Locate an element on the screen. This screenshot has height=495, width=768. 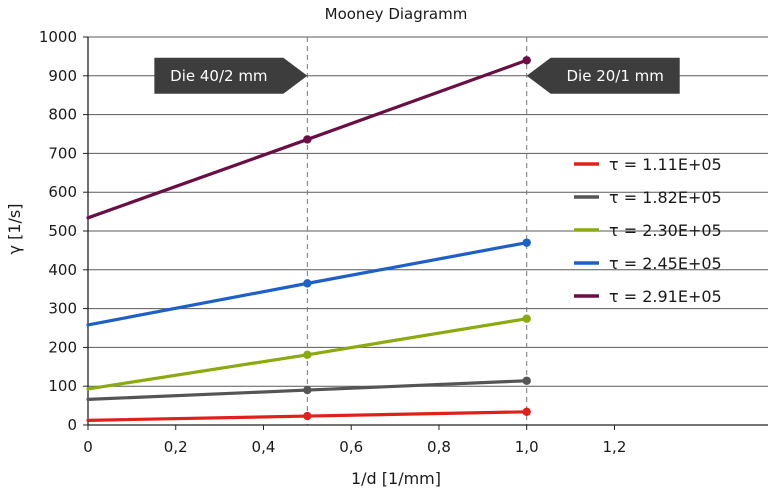
x-tick-label: 1,0 is located at coordinates (527, 447).